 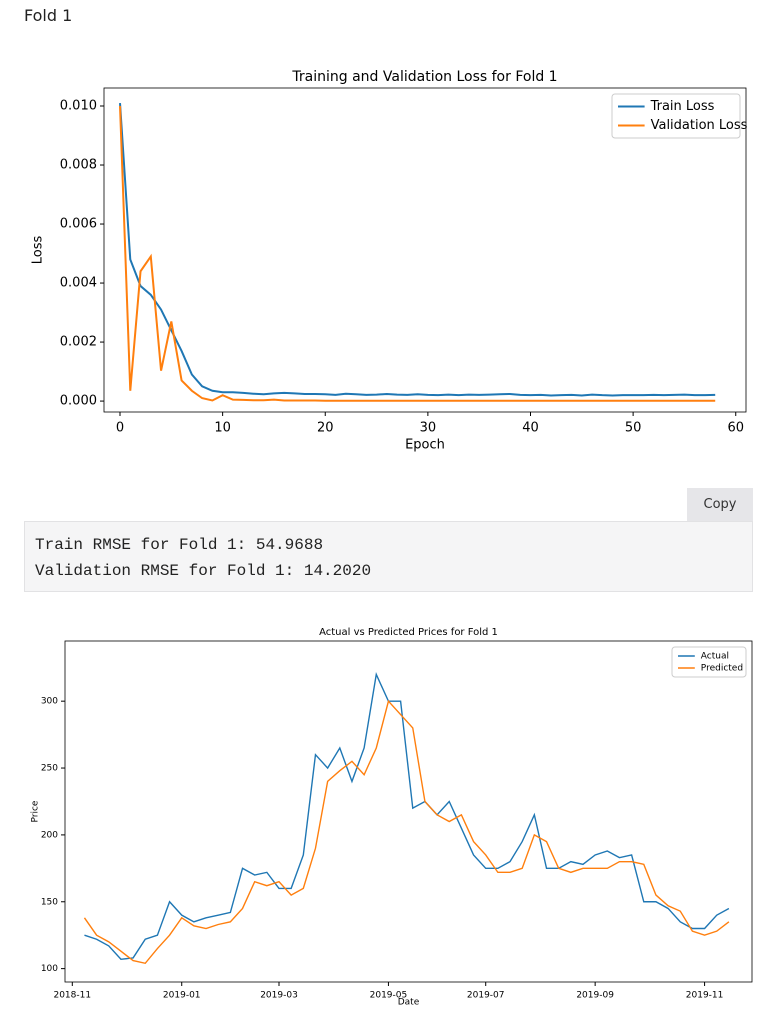 What do you see at coordinates (735, 428) in the screenshot?
I see `x-tick-label: 60` at bounding box center [735, 428].